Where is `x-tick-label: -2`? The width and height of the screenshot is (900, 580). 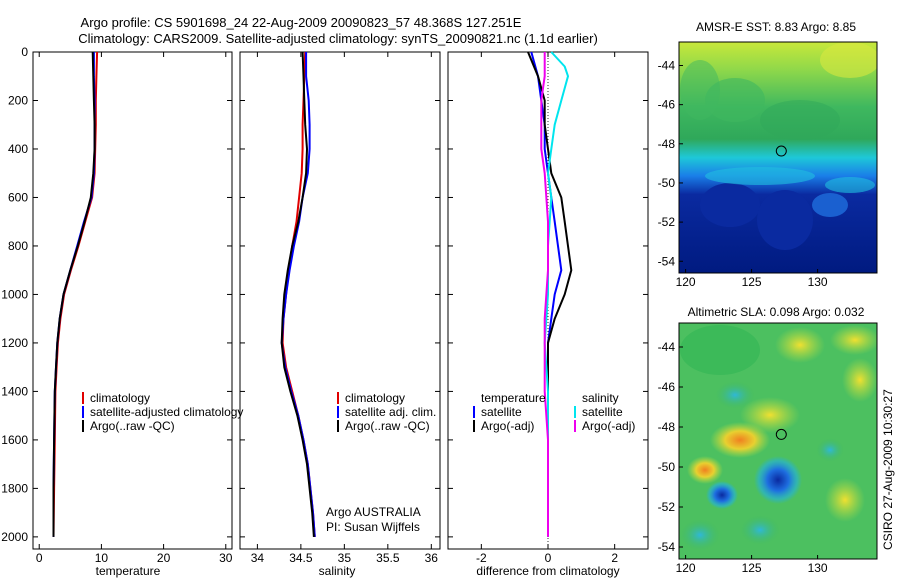 x-tick-label: -2 is located at coordinates (481, 558).